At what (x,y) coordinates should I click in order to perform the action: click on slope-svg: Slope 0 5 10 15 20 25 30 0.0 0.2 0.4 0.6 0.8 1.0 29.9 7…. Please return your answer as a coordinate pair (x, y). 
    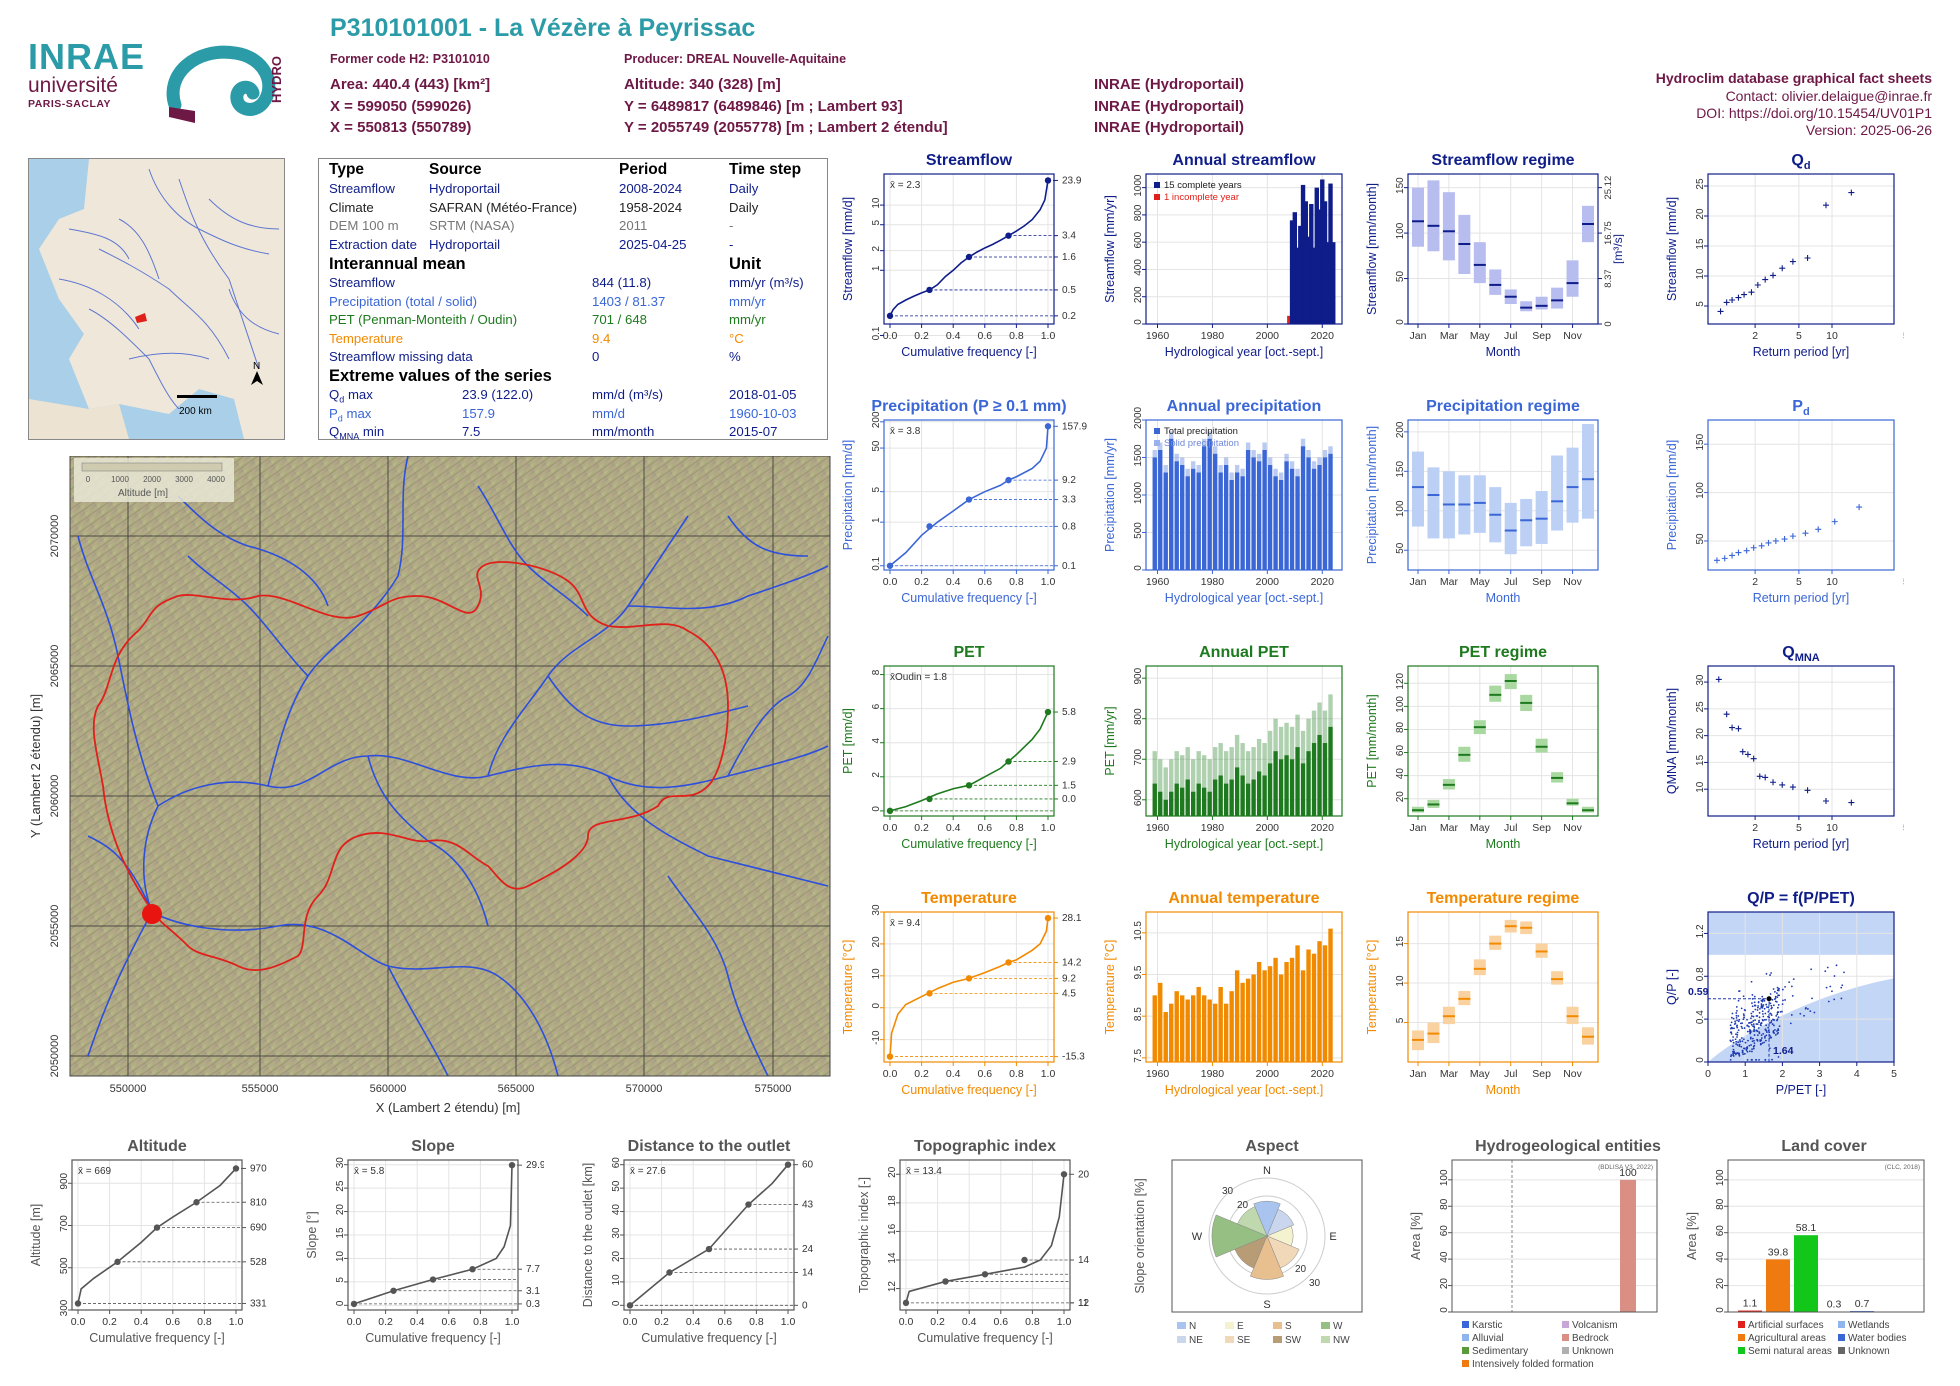
    Looking at the image, I should click on (425, 1241).